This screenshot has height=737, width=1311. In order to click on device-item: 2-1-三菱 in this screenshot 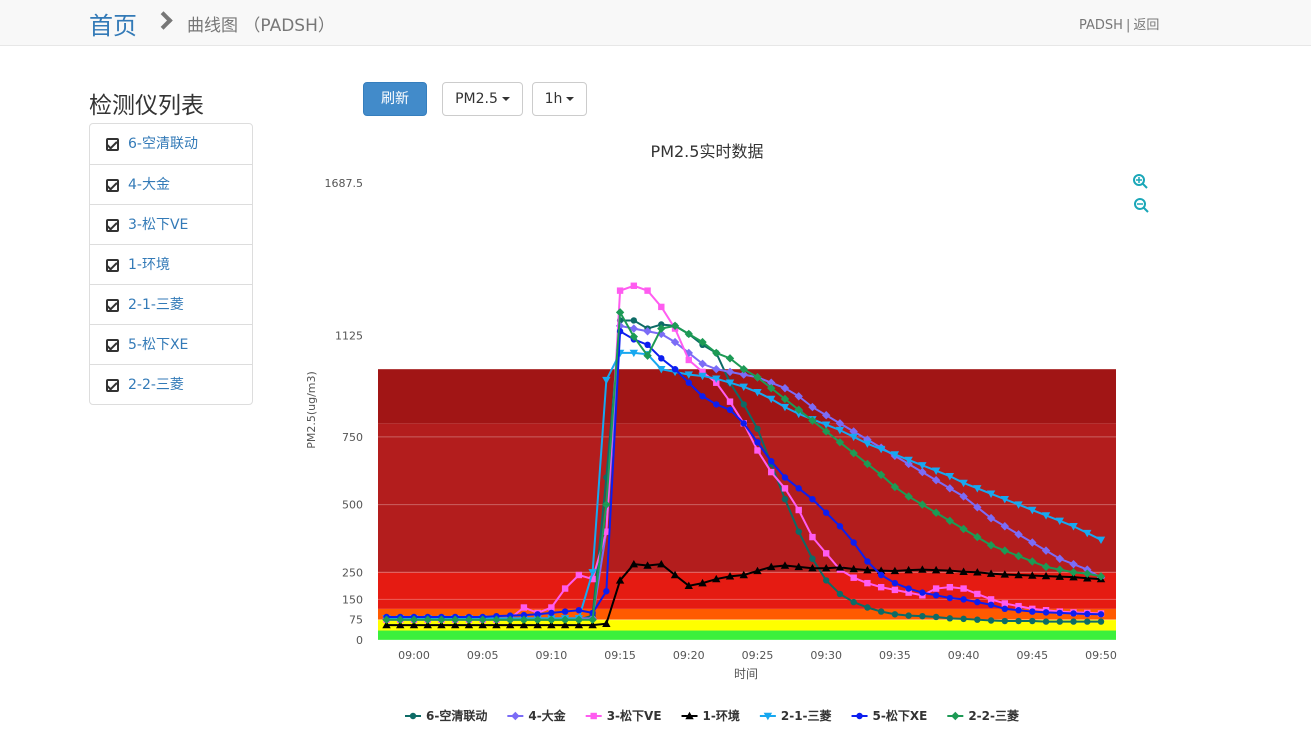, I will do `click(171, 304)`.